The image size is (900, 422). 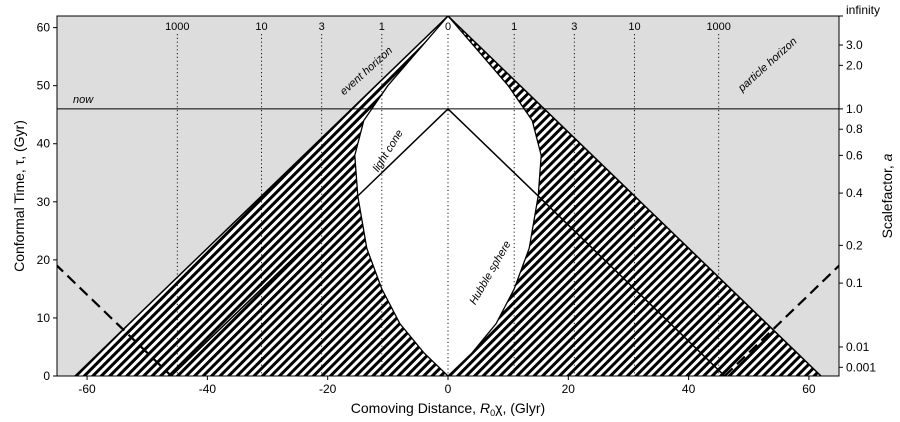 I want to click on x-tick-label: -20, so click(x=328, y=389).